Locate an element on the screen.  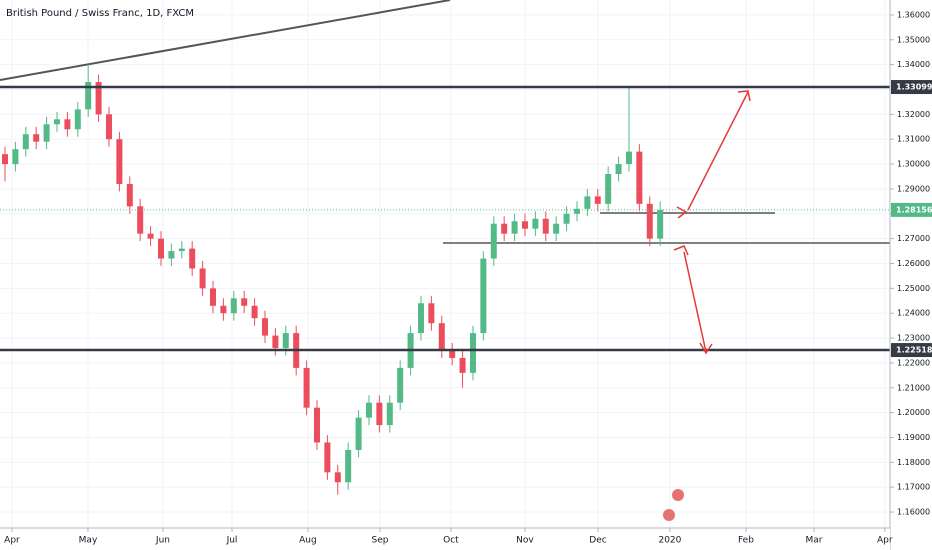
y-tick-label: 1.35000 is located at coordinates (913, 39).